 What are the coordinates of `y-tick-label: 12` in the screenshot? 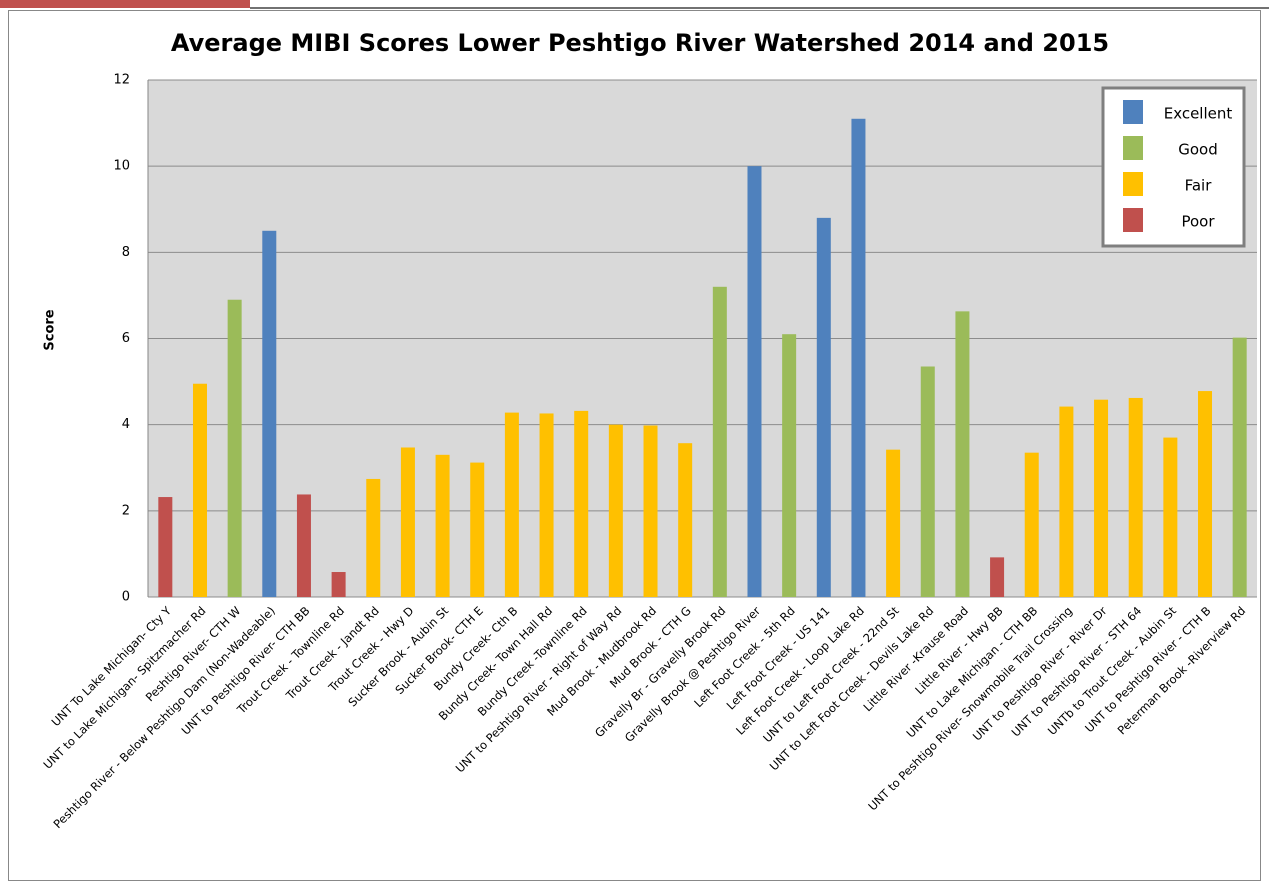 It's located at (121, 80).